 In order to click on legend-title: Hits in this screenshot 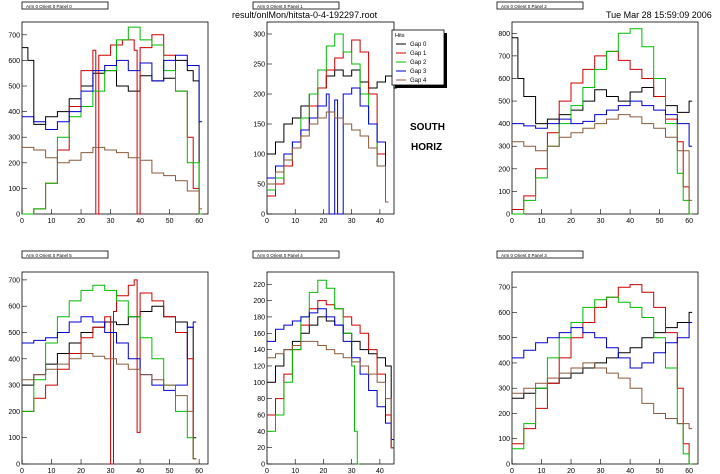, I will do `click(400, 36)`.